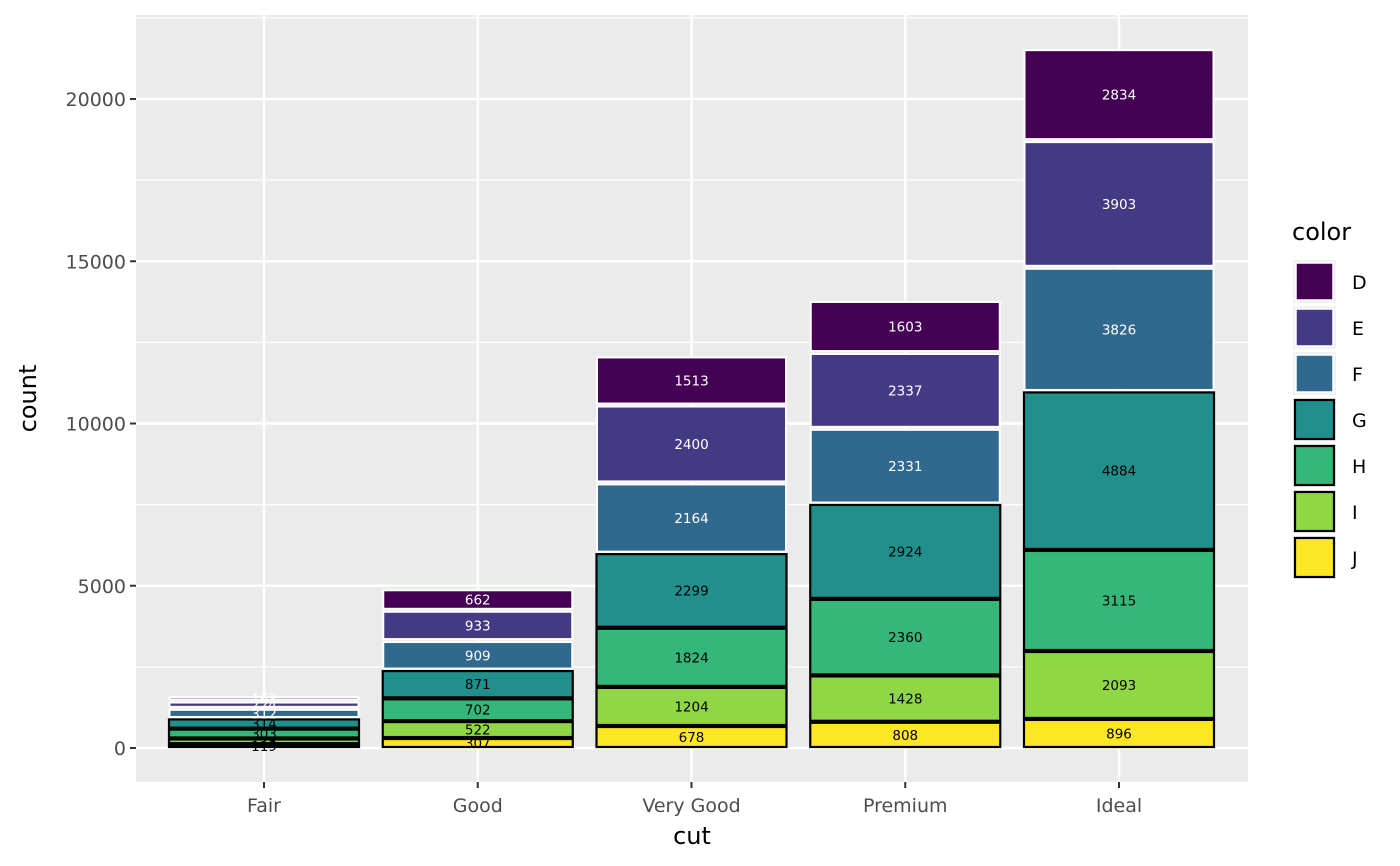 This screenshot has height=866, width=1400. I want to click on x-axis-title: cut, so click(692, 836).